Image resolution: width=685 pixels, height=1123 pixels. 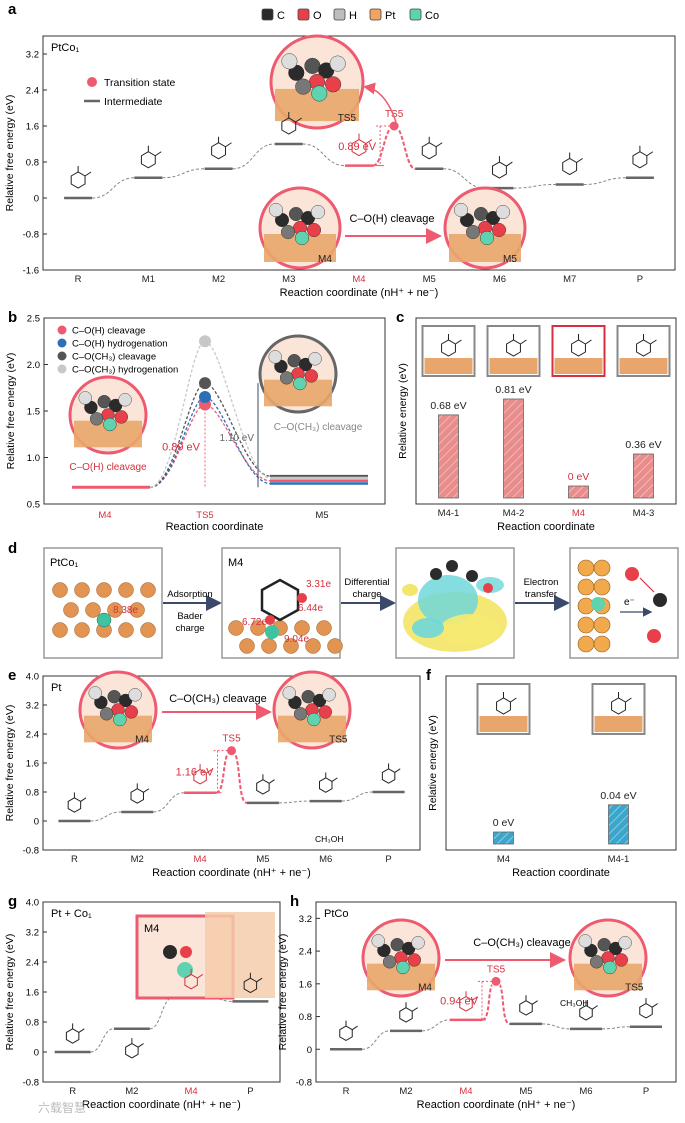 What do you see at coordinates (369, 142) in the screenshot?
I see `a-m4-molecule-bond` at bounding box center [369, 142].